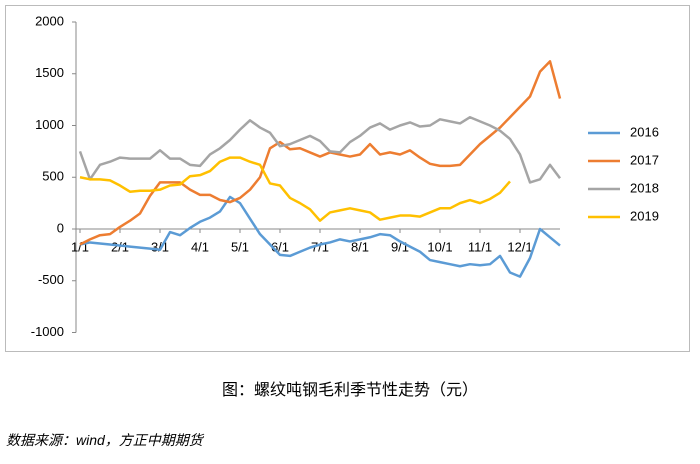  What do you see at coordinates (47, 331) in the screenshot?
I see `y-tick-label: -1000` at bounding box center [47, 331].